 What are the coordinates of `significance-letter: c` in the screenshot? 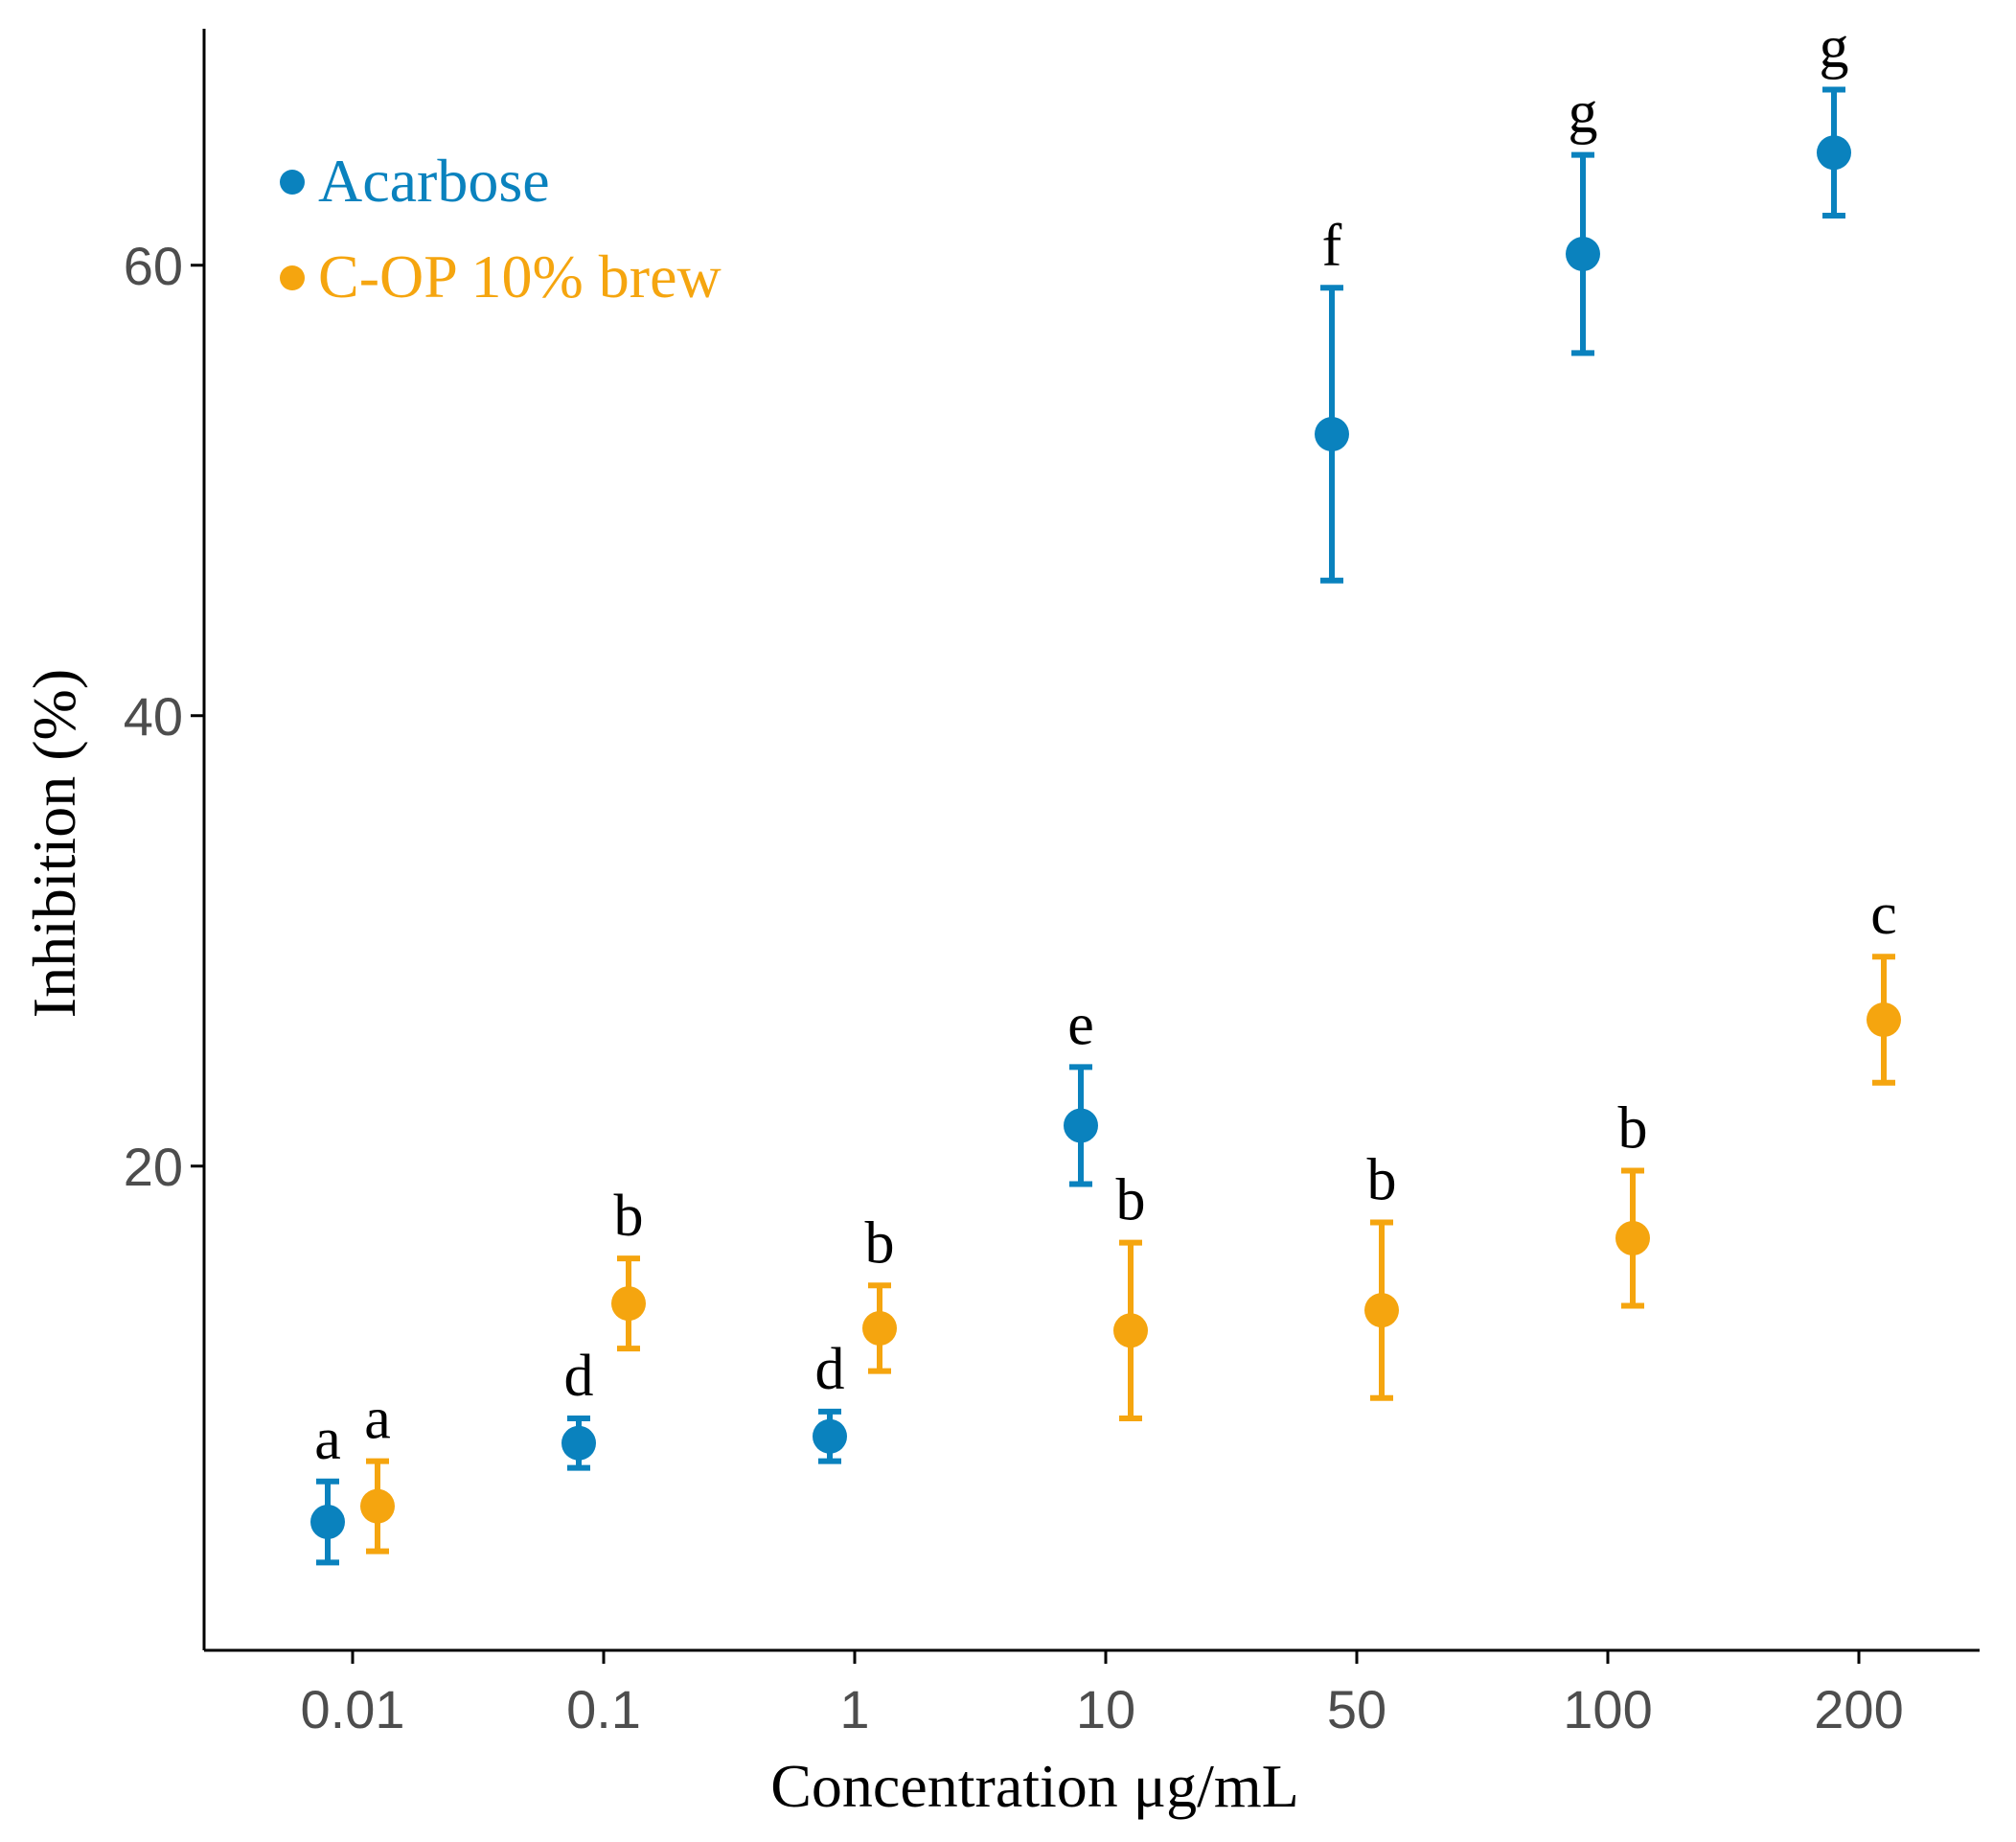 It's located at (1883, 914).